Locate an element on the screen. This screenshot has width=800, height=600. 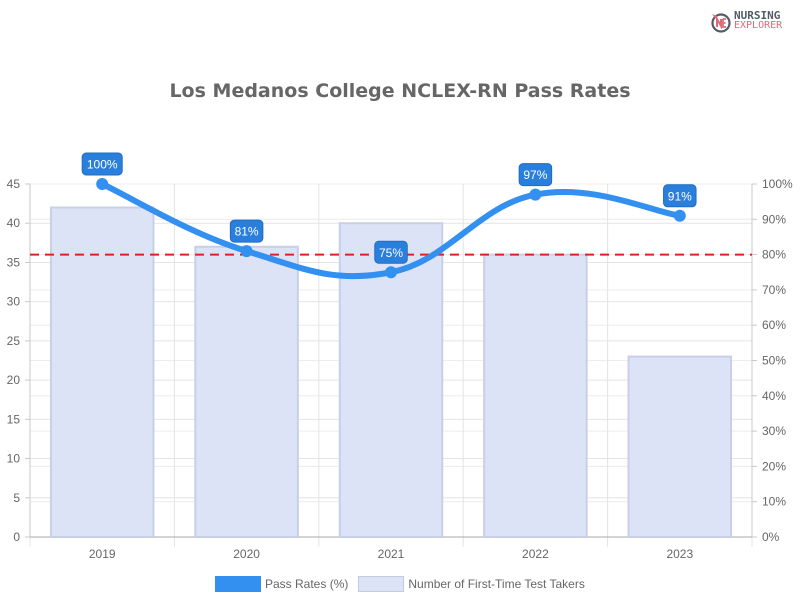
x-axis-tick-label: 2022 is located at coordinates (535, 554).